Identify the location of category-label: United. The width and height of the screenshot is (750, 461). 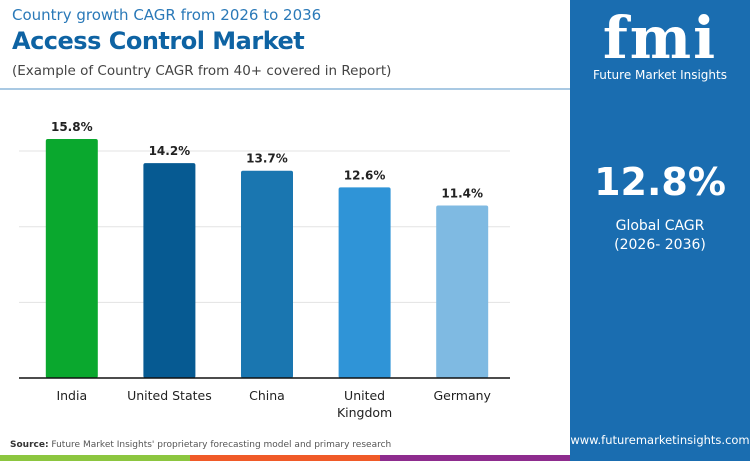
(364, 395).